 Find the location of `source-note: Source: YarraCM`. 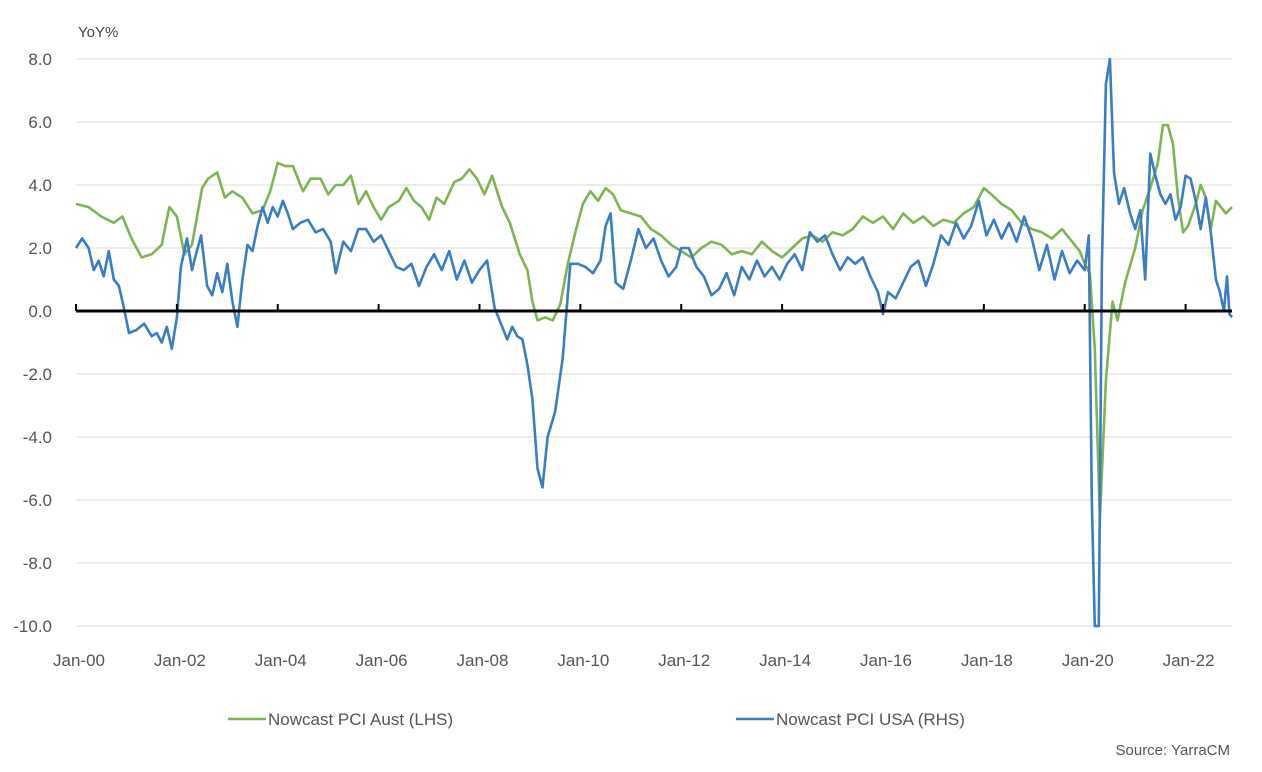

source-note: Source: YarraCM is located at coordinates (1173, 750).